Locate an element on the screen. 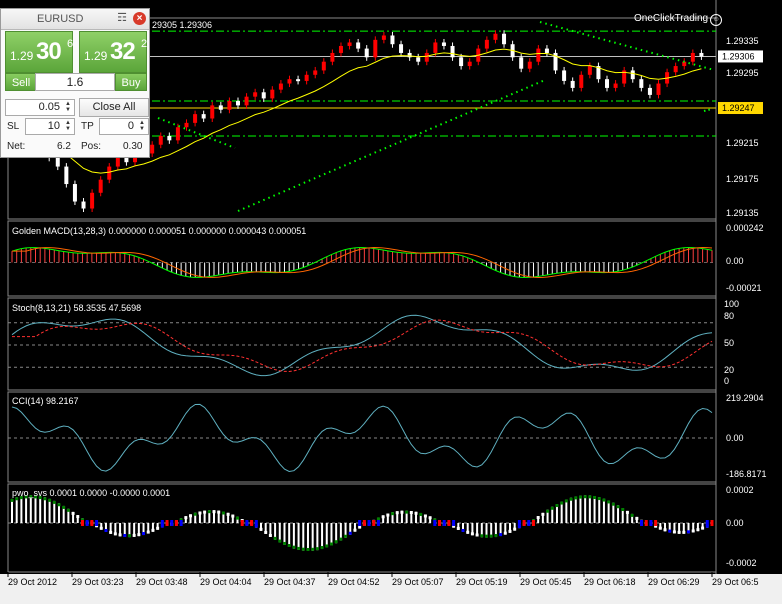 The width and height of the screenshot is (782, 604). stoch-title: Stoch(8,13,21) 58.3535 47.5698 is located at coordinates (76, 308).